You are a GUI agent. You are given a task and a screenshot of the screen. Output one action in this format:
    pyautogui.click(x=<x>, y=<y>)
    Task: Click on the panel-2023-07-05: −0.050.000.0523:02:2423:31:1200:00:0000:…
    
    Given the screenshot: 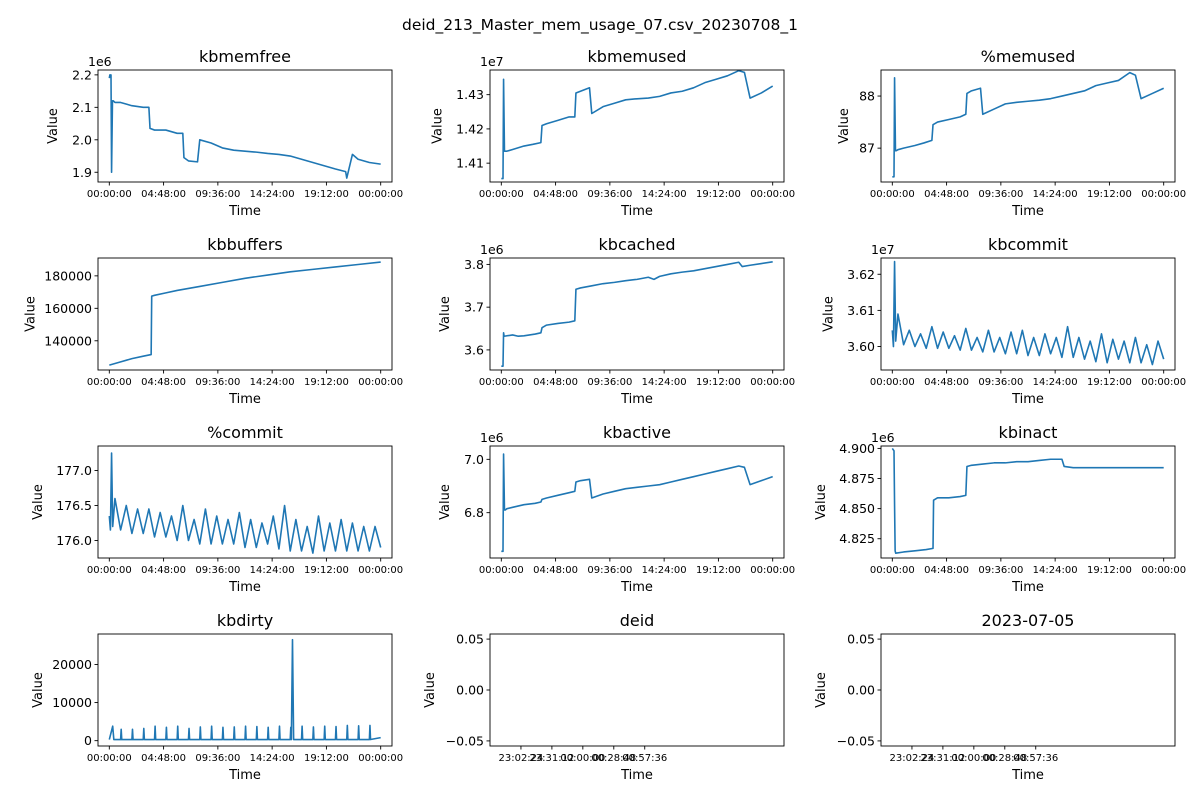 What is the action you would take?
    pyautogui.click(x=995, y=697)
    